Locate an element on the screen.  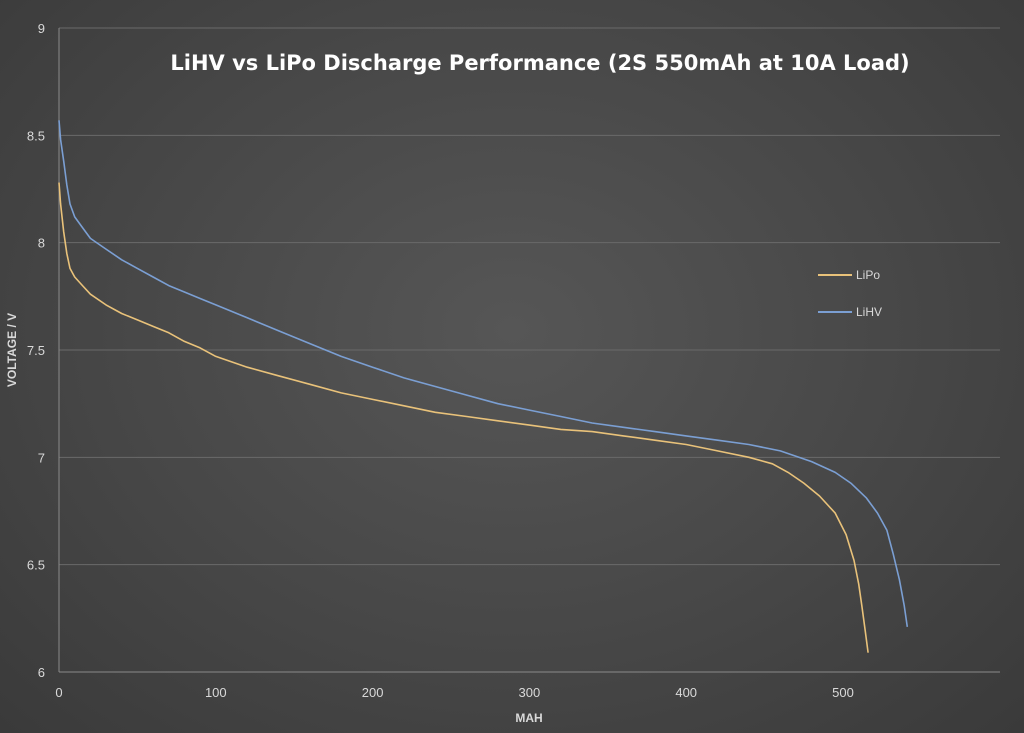
y-tick-label: 7 is located at coordinates (41, 457).